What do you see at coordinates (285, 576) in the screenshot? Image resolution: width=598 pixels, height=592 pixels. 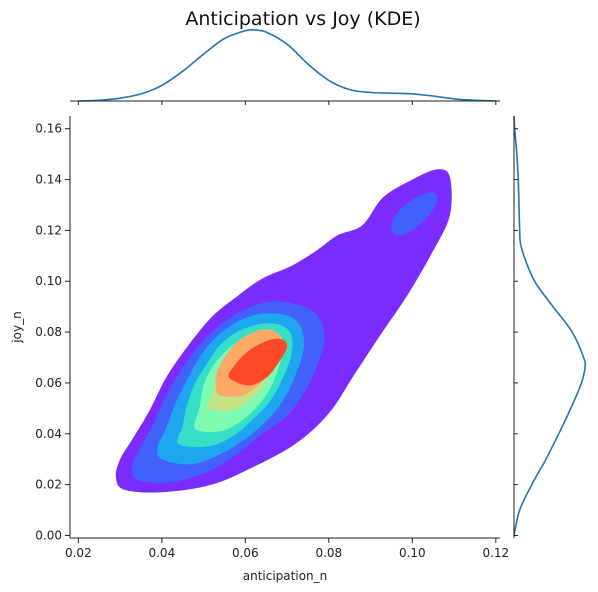 I see `x-axis-label: anticipation_n` at bounding box center [285, 576].